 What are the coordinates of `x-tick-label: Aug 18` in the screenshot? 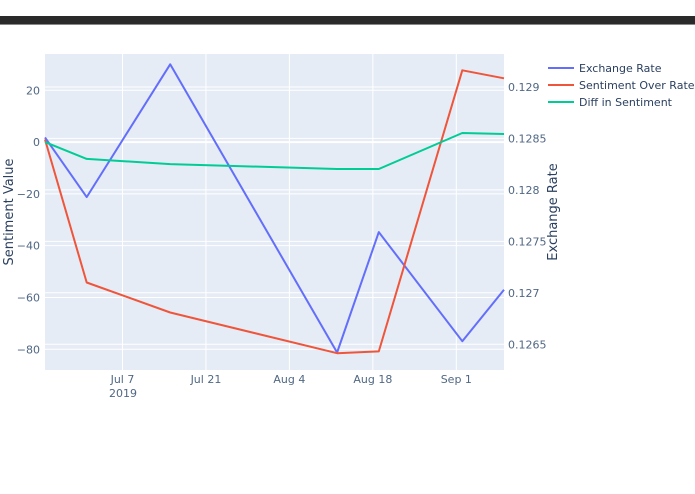 It's located at (372, 379).